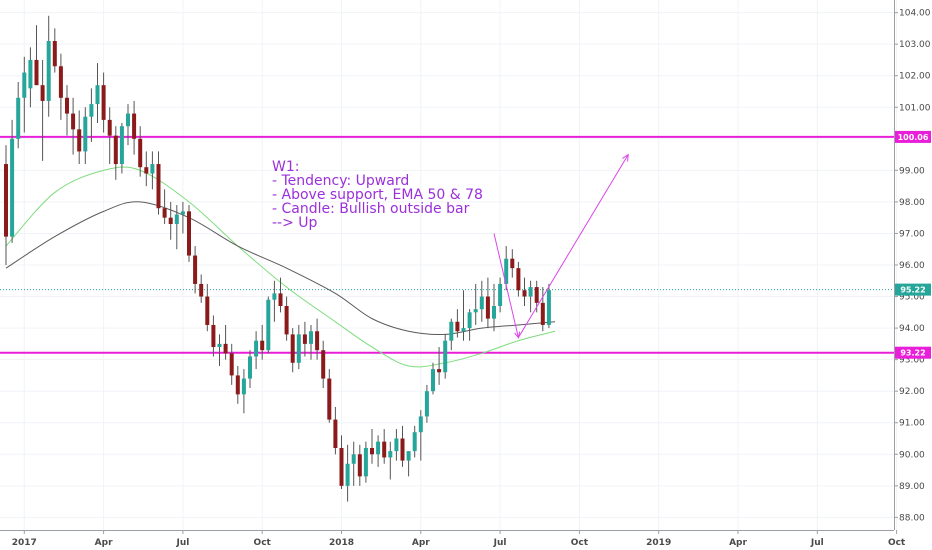 The height and width of the screenshot is (550, 932). Describe the element at coordinates (912, 234) in the screenshot. I see `price-tick-label: 97.00` at that location.